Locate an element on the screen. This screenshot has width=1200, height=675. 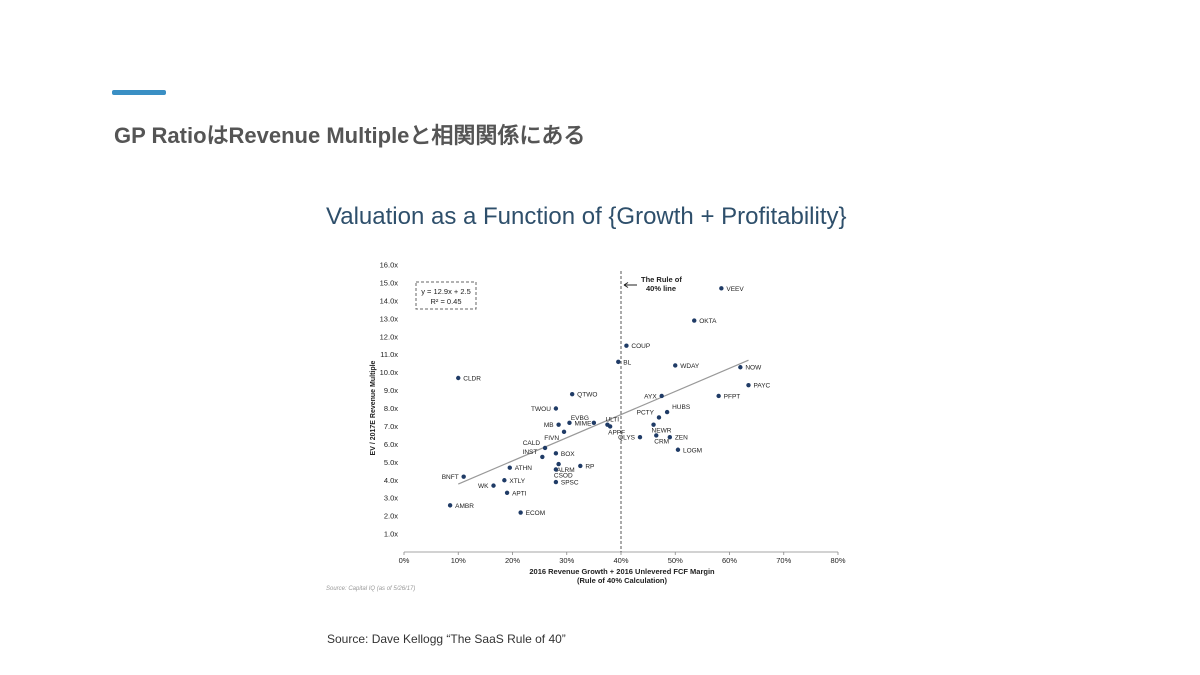
point-label-qtwo: QTWO is located at coordinates (587, 395).